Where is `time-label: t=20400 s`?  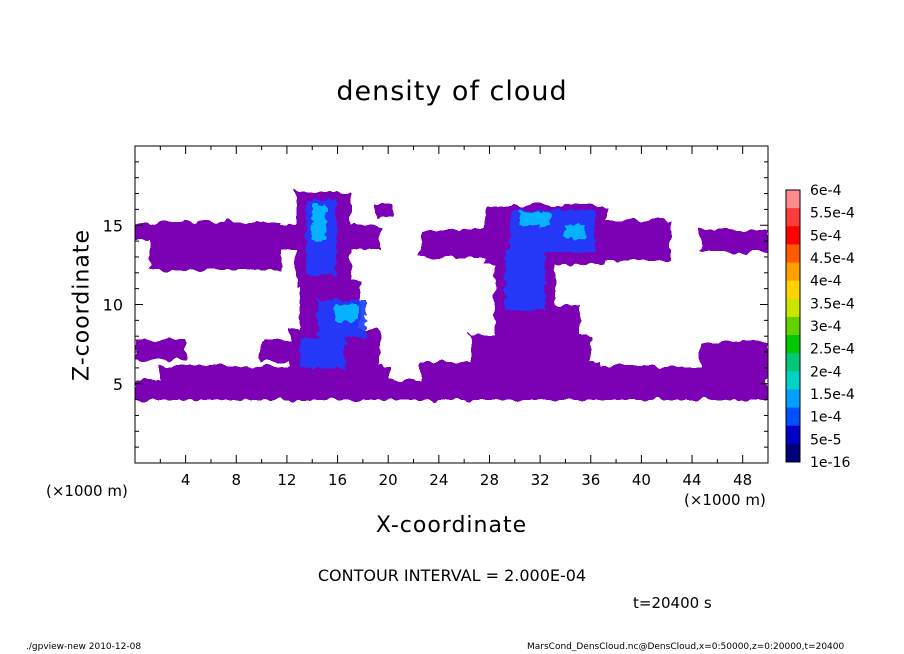
time-label: t=20400 s is located at coordinates (672, 603).